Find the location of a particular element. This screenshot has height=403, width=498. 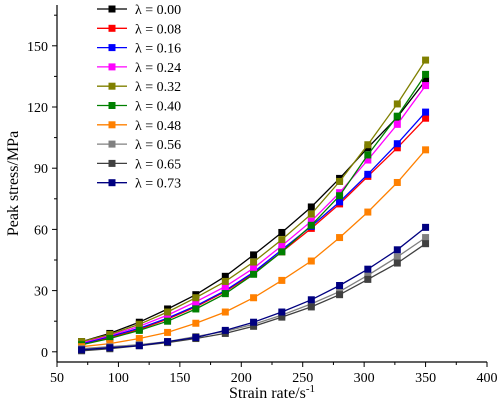

x-axis-label-superscript: -1 is located at coordinates (310, 389).